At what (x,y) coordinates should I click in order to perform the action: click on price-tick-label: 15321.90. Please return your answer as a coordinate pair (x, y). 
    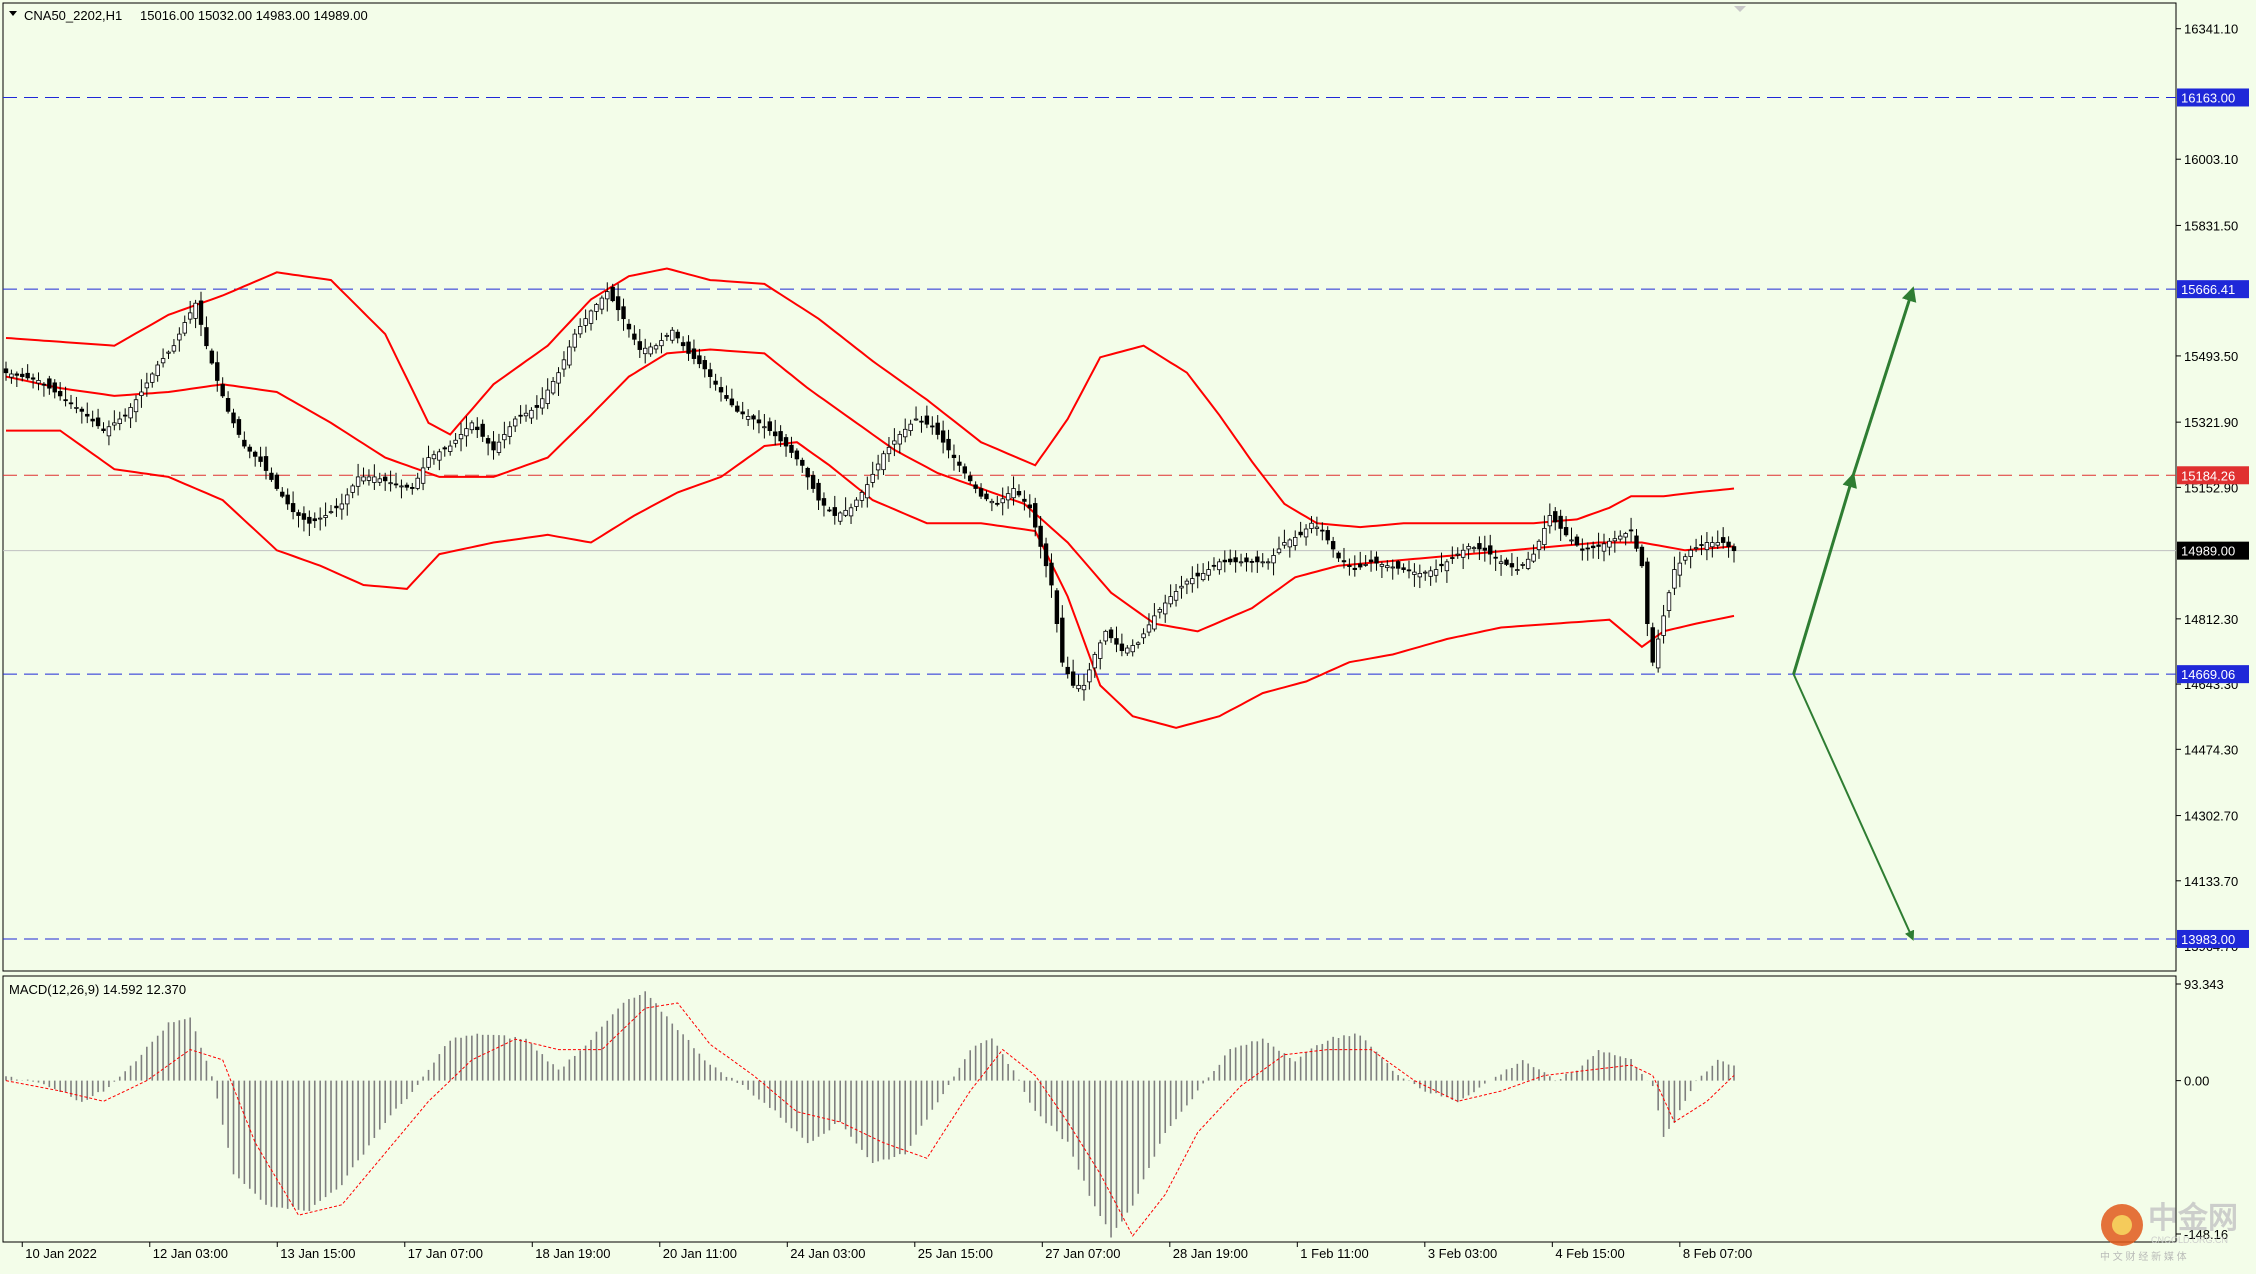
    Looking at the image, I should click on (2211, 422).